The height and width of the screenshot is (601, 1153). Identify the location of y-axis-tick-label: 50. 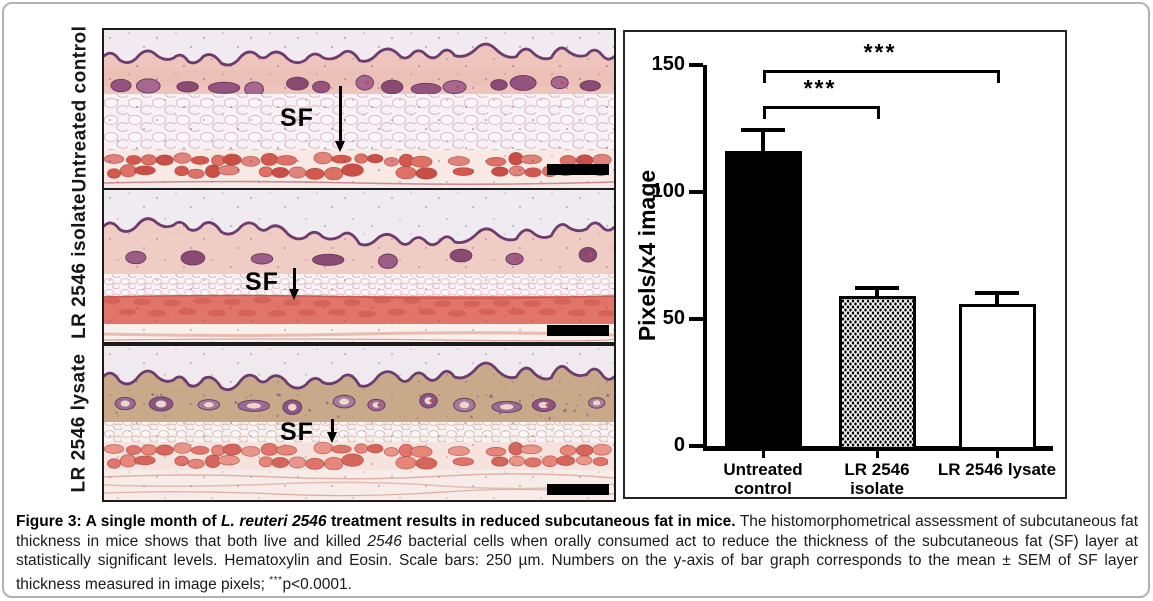
(673, 318).